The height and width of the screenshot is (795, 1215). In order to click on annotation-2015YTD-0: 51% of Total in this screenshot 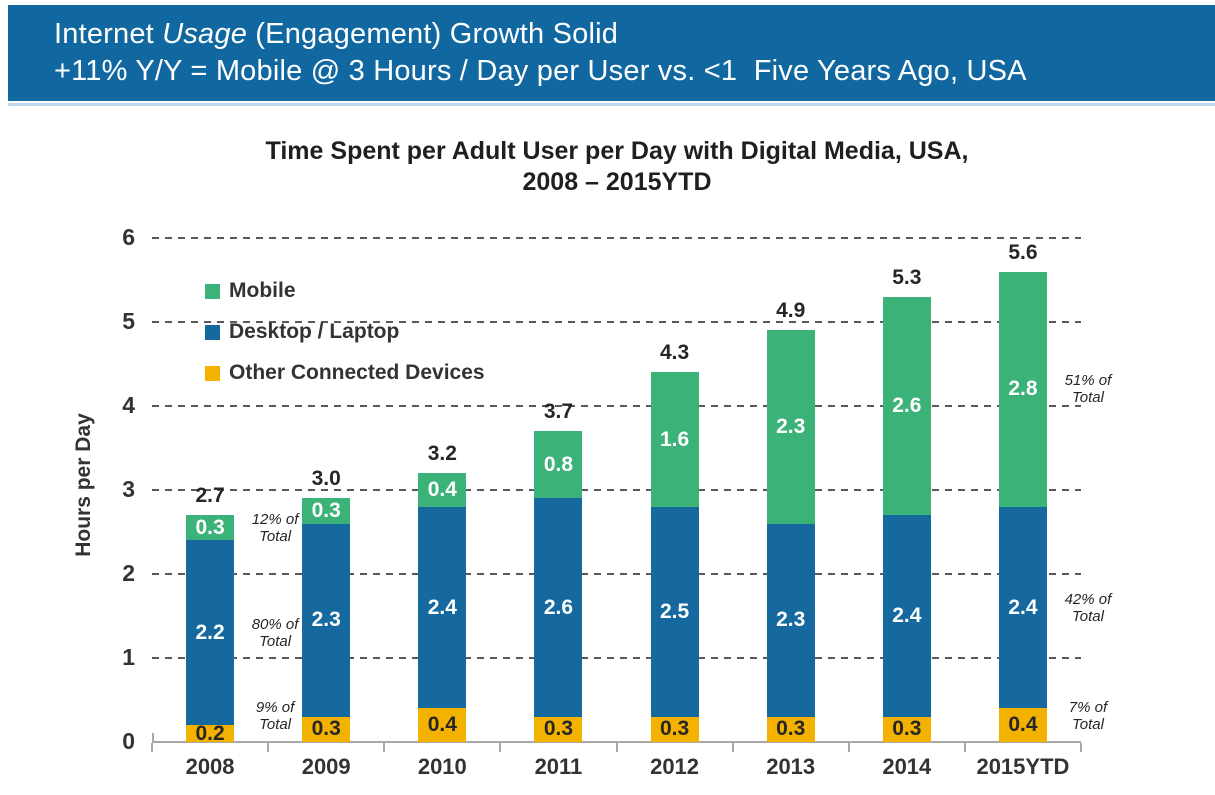, I will do `click(1088, 389)`.